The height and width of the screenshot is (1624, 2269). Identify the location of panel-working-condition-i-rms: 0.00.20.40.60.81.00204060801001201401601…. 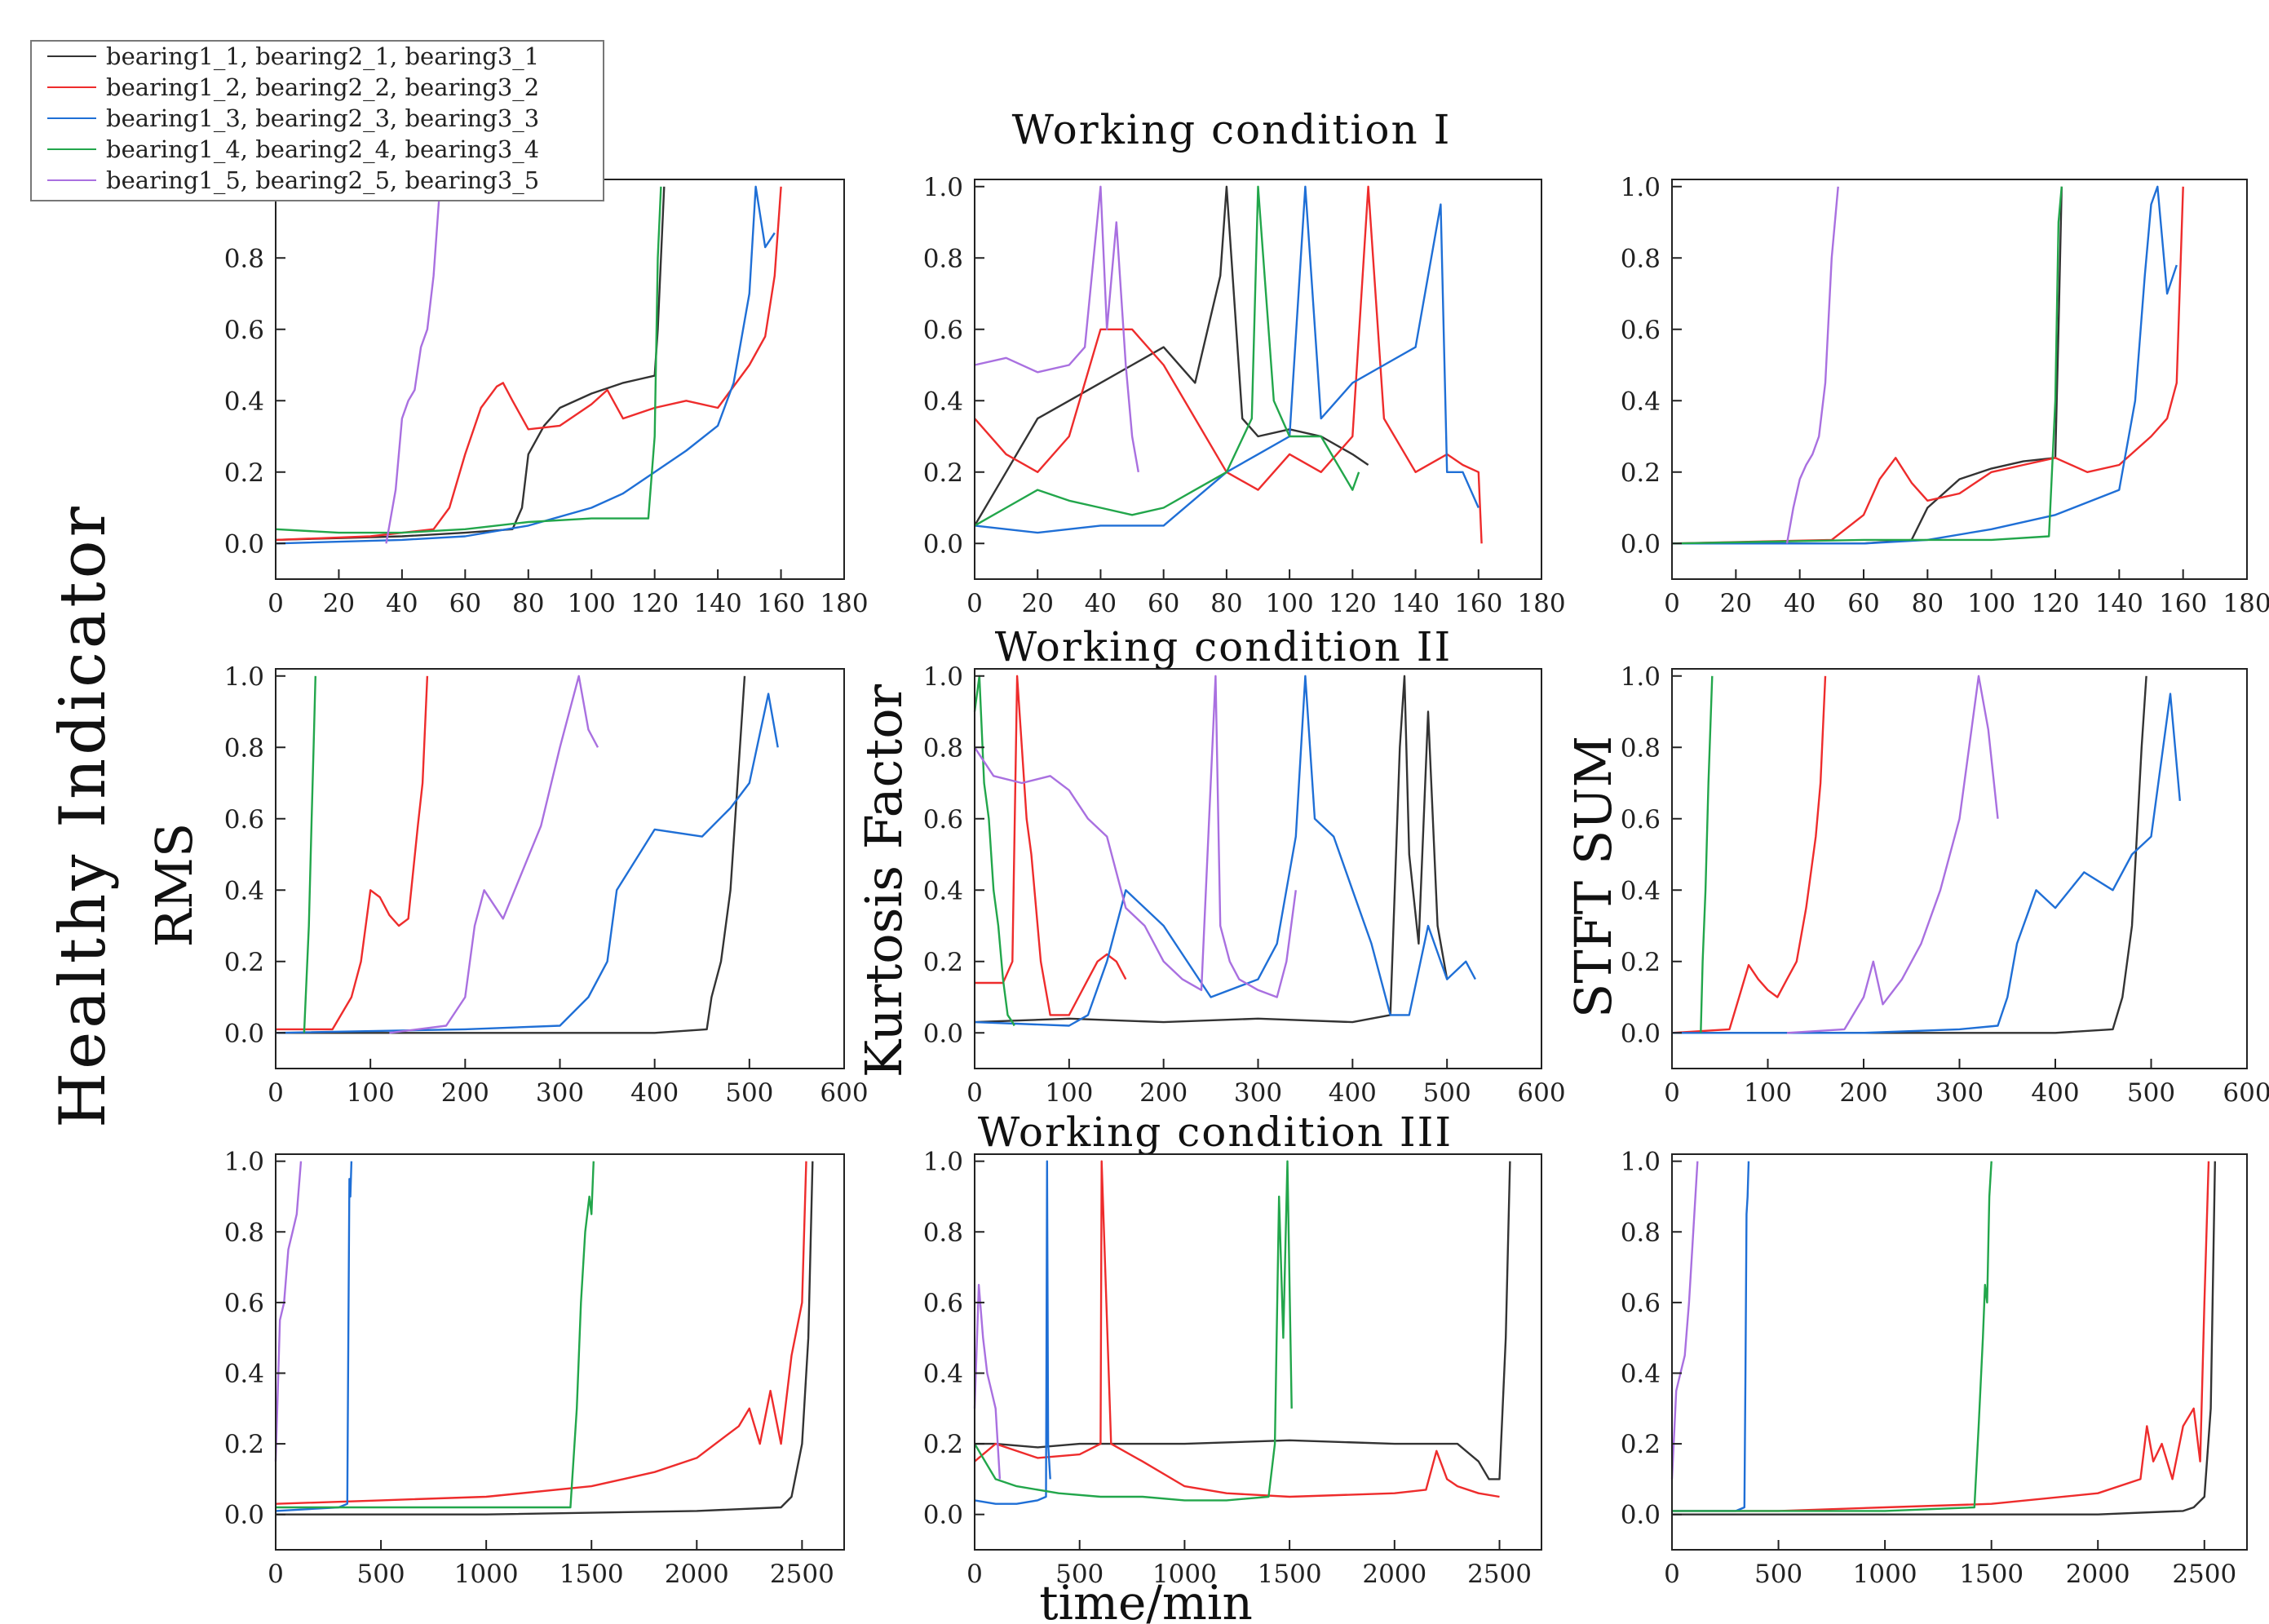
(546, 395).